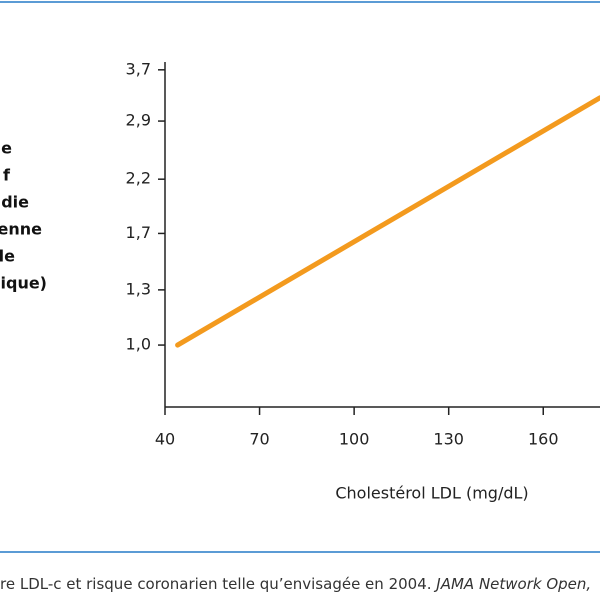 The image size is (600, 600). I want to click on x-axis-label: Cholestérol LDL (mg/dL), so click(431, 493).